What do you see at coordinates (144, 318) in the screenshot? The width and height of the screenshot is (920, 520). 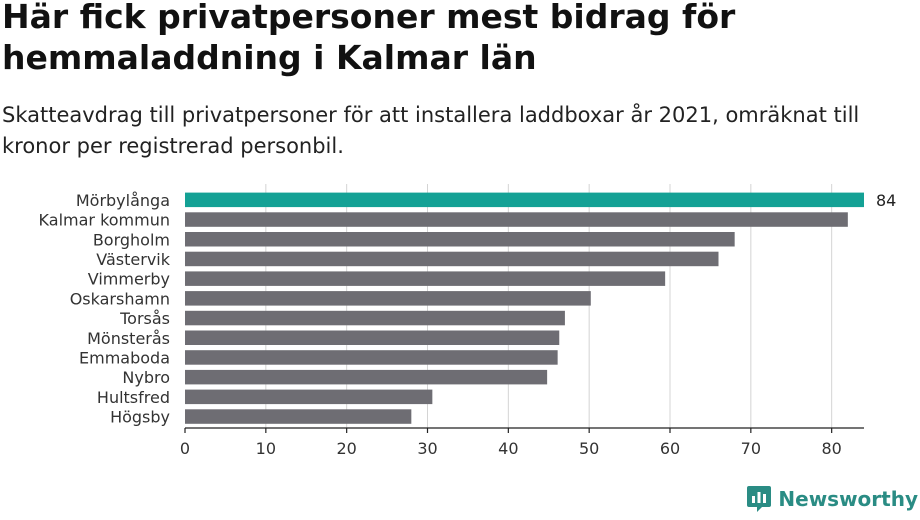 I see `category-label: Torsås` at bounding box center [144, 318].